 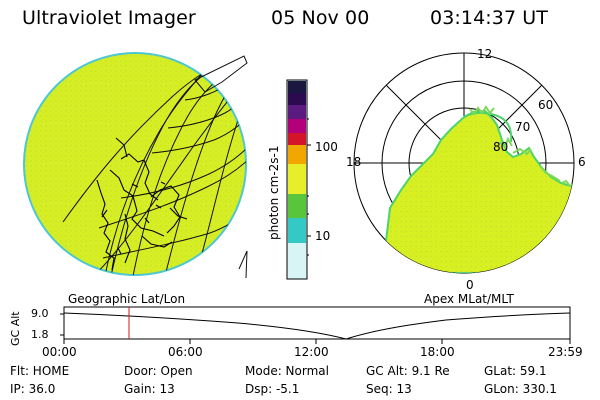 I want to click on time-label-1200: 12:00, so click(x=311, y=352).